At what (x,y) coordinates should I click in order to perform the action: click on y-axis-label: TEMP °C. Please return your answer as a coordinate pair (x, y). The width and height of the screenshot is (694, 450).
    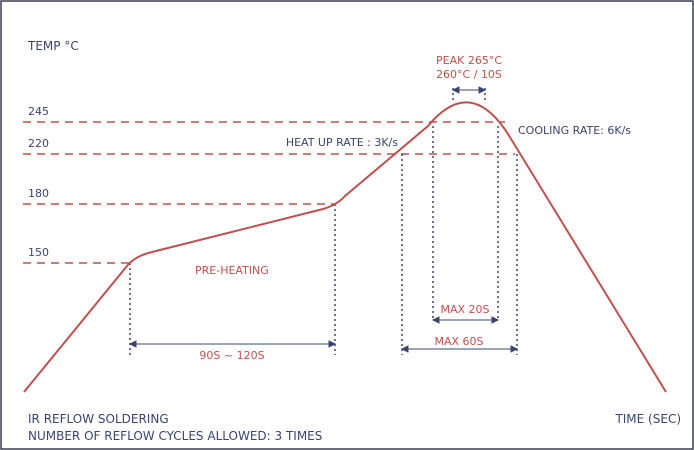
    Looking at the image, I should click on (53, 46).